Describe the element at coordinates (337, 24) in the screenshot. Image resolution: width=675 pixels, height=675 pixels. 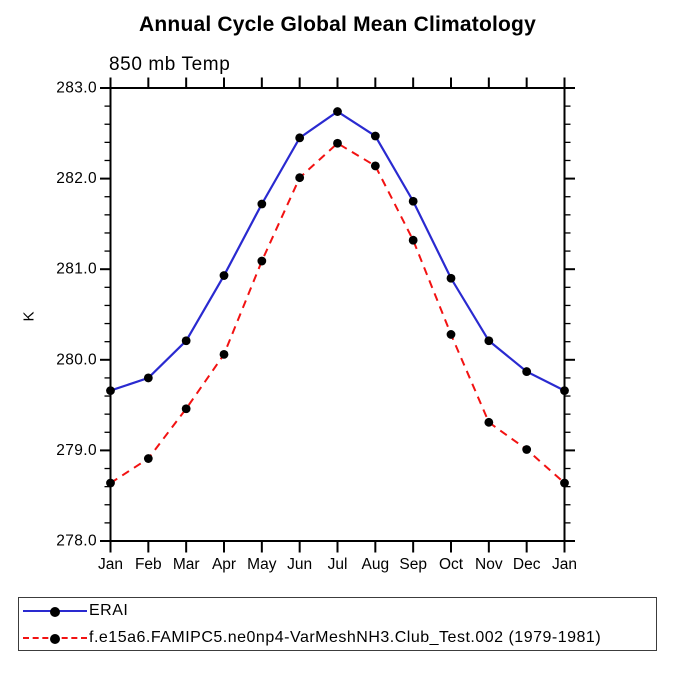
I see `chart-title: Annual Cycle Global Mean Climatology` at that location.